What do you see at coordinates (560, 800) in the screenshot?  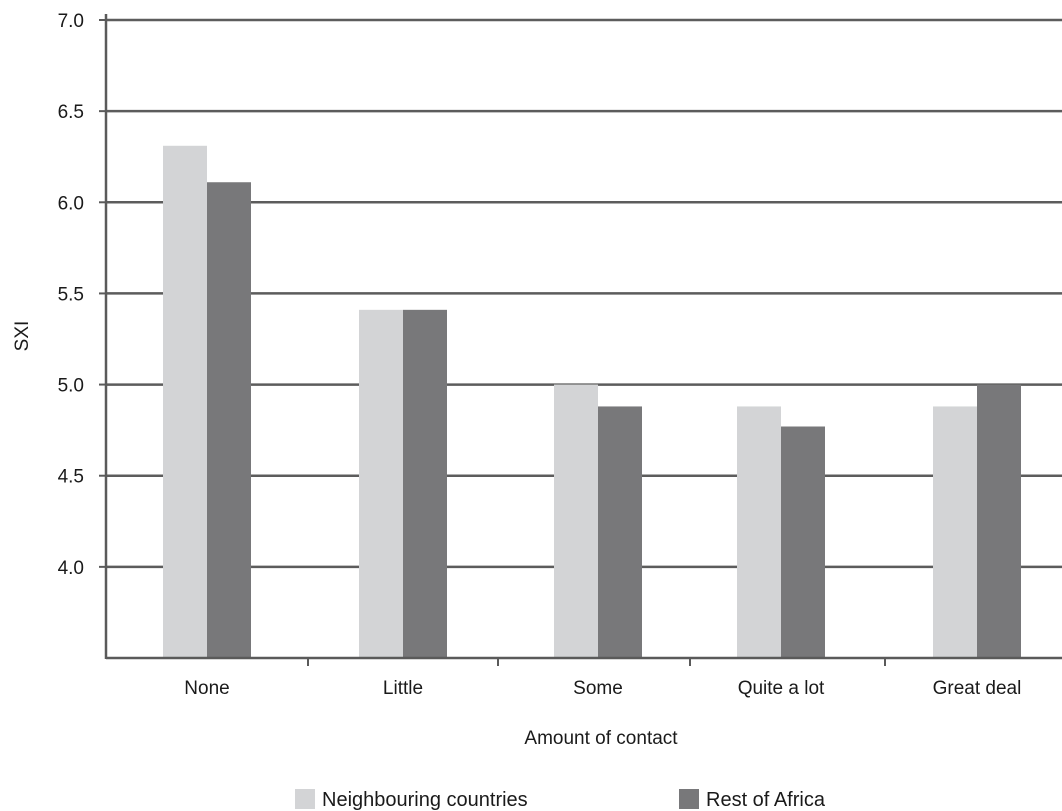 I see `legend: Neighbouring countries Rest of Africa` at bounding box center [560, 800].